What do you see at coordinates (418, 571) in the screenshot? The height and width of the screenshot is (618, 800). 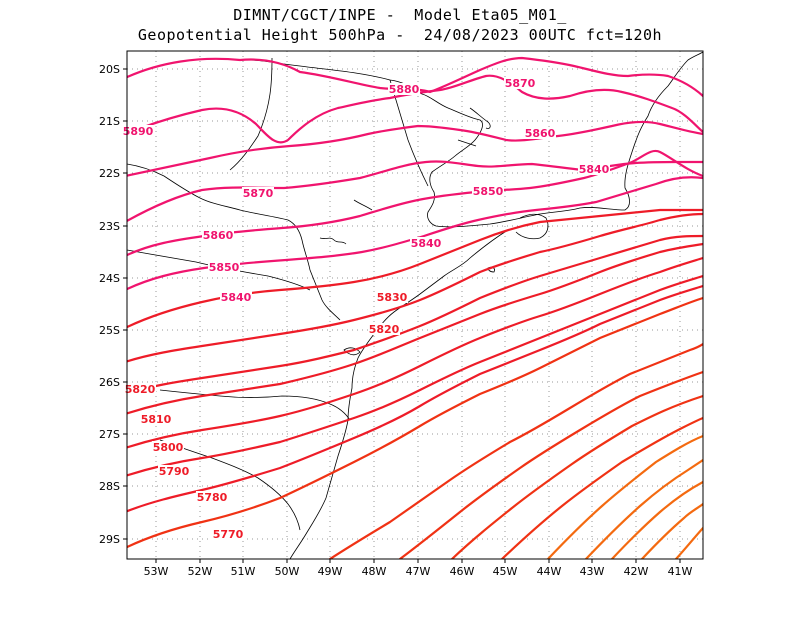 I see `lon-tick-label: 47W` at bounding box center [418, 571].